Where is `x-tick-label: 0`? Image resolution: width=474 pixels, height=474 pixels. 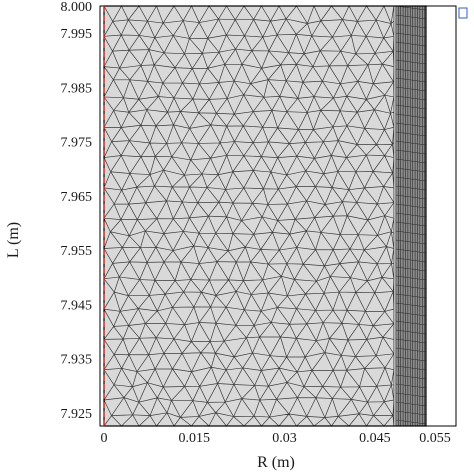 x-tick-label: 0 is located at coordinates (104, 438).